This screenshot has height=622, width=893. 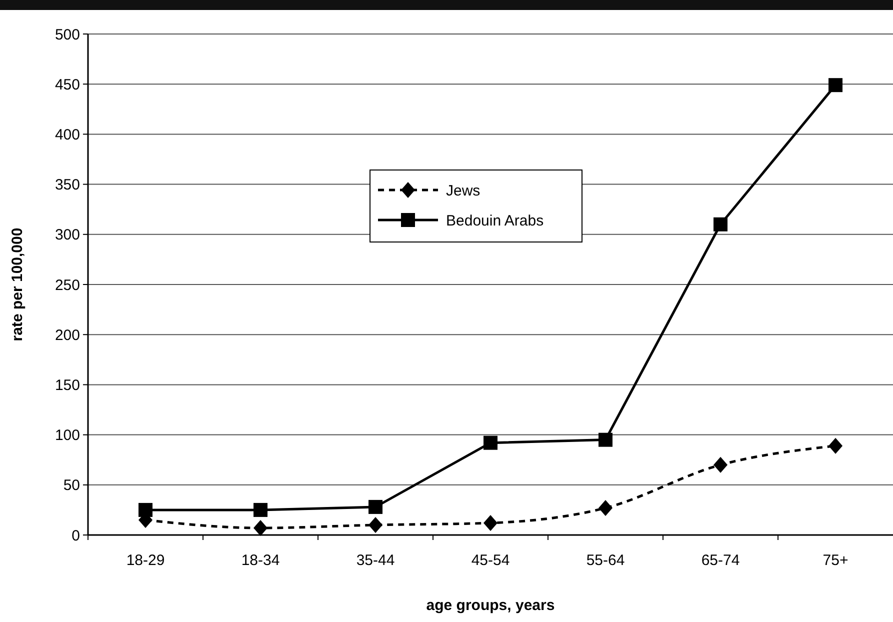 What do you see at coordinates (605, 560) in the screenshot?
I see `x-tick-label: 55-64` at bounding box center [605, 560].